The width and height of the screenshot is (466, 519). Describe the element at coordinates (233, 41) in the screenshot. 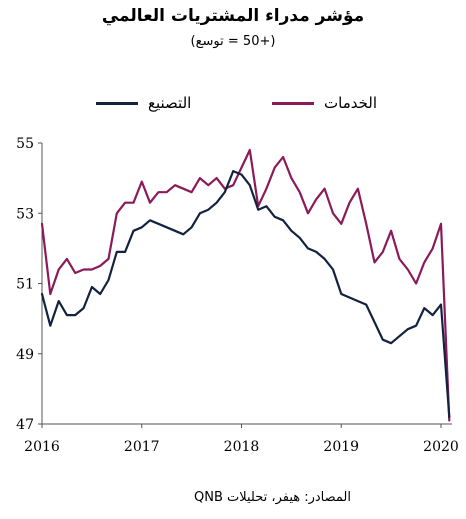

I see `chart-subtitle: (+50 = توسع)` at that location.